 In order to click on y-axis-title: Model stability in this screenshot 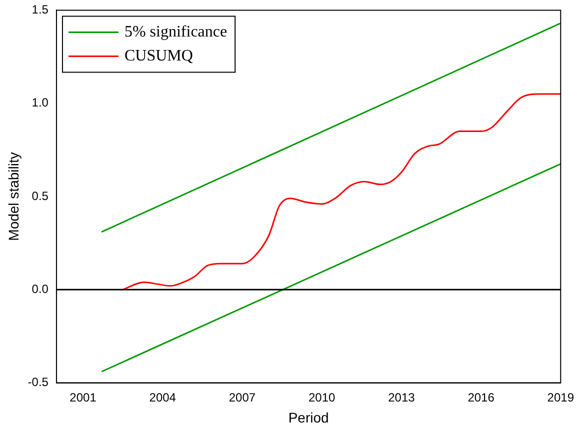, I will do `click(13, 196)`.